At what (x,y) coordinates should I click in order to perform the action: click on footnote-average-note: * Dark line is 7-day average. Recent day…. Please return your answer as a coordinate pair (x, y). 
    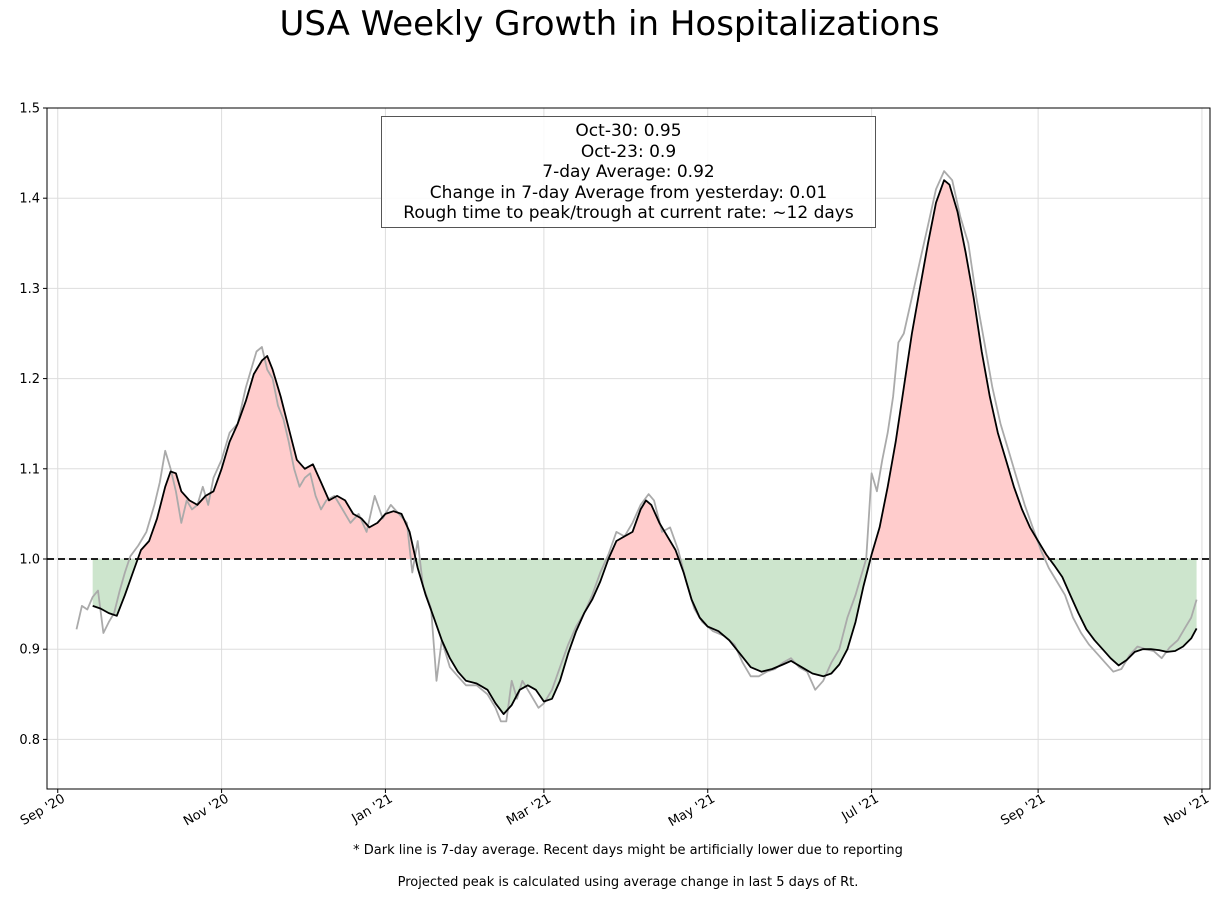
    Looking at the image, I should click on (628, 850).